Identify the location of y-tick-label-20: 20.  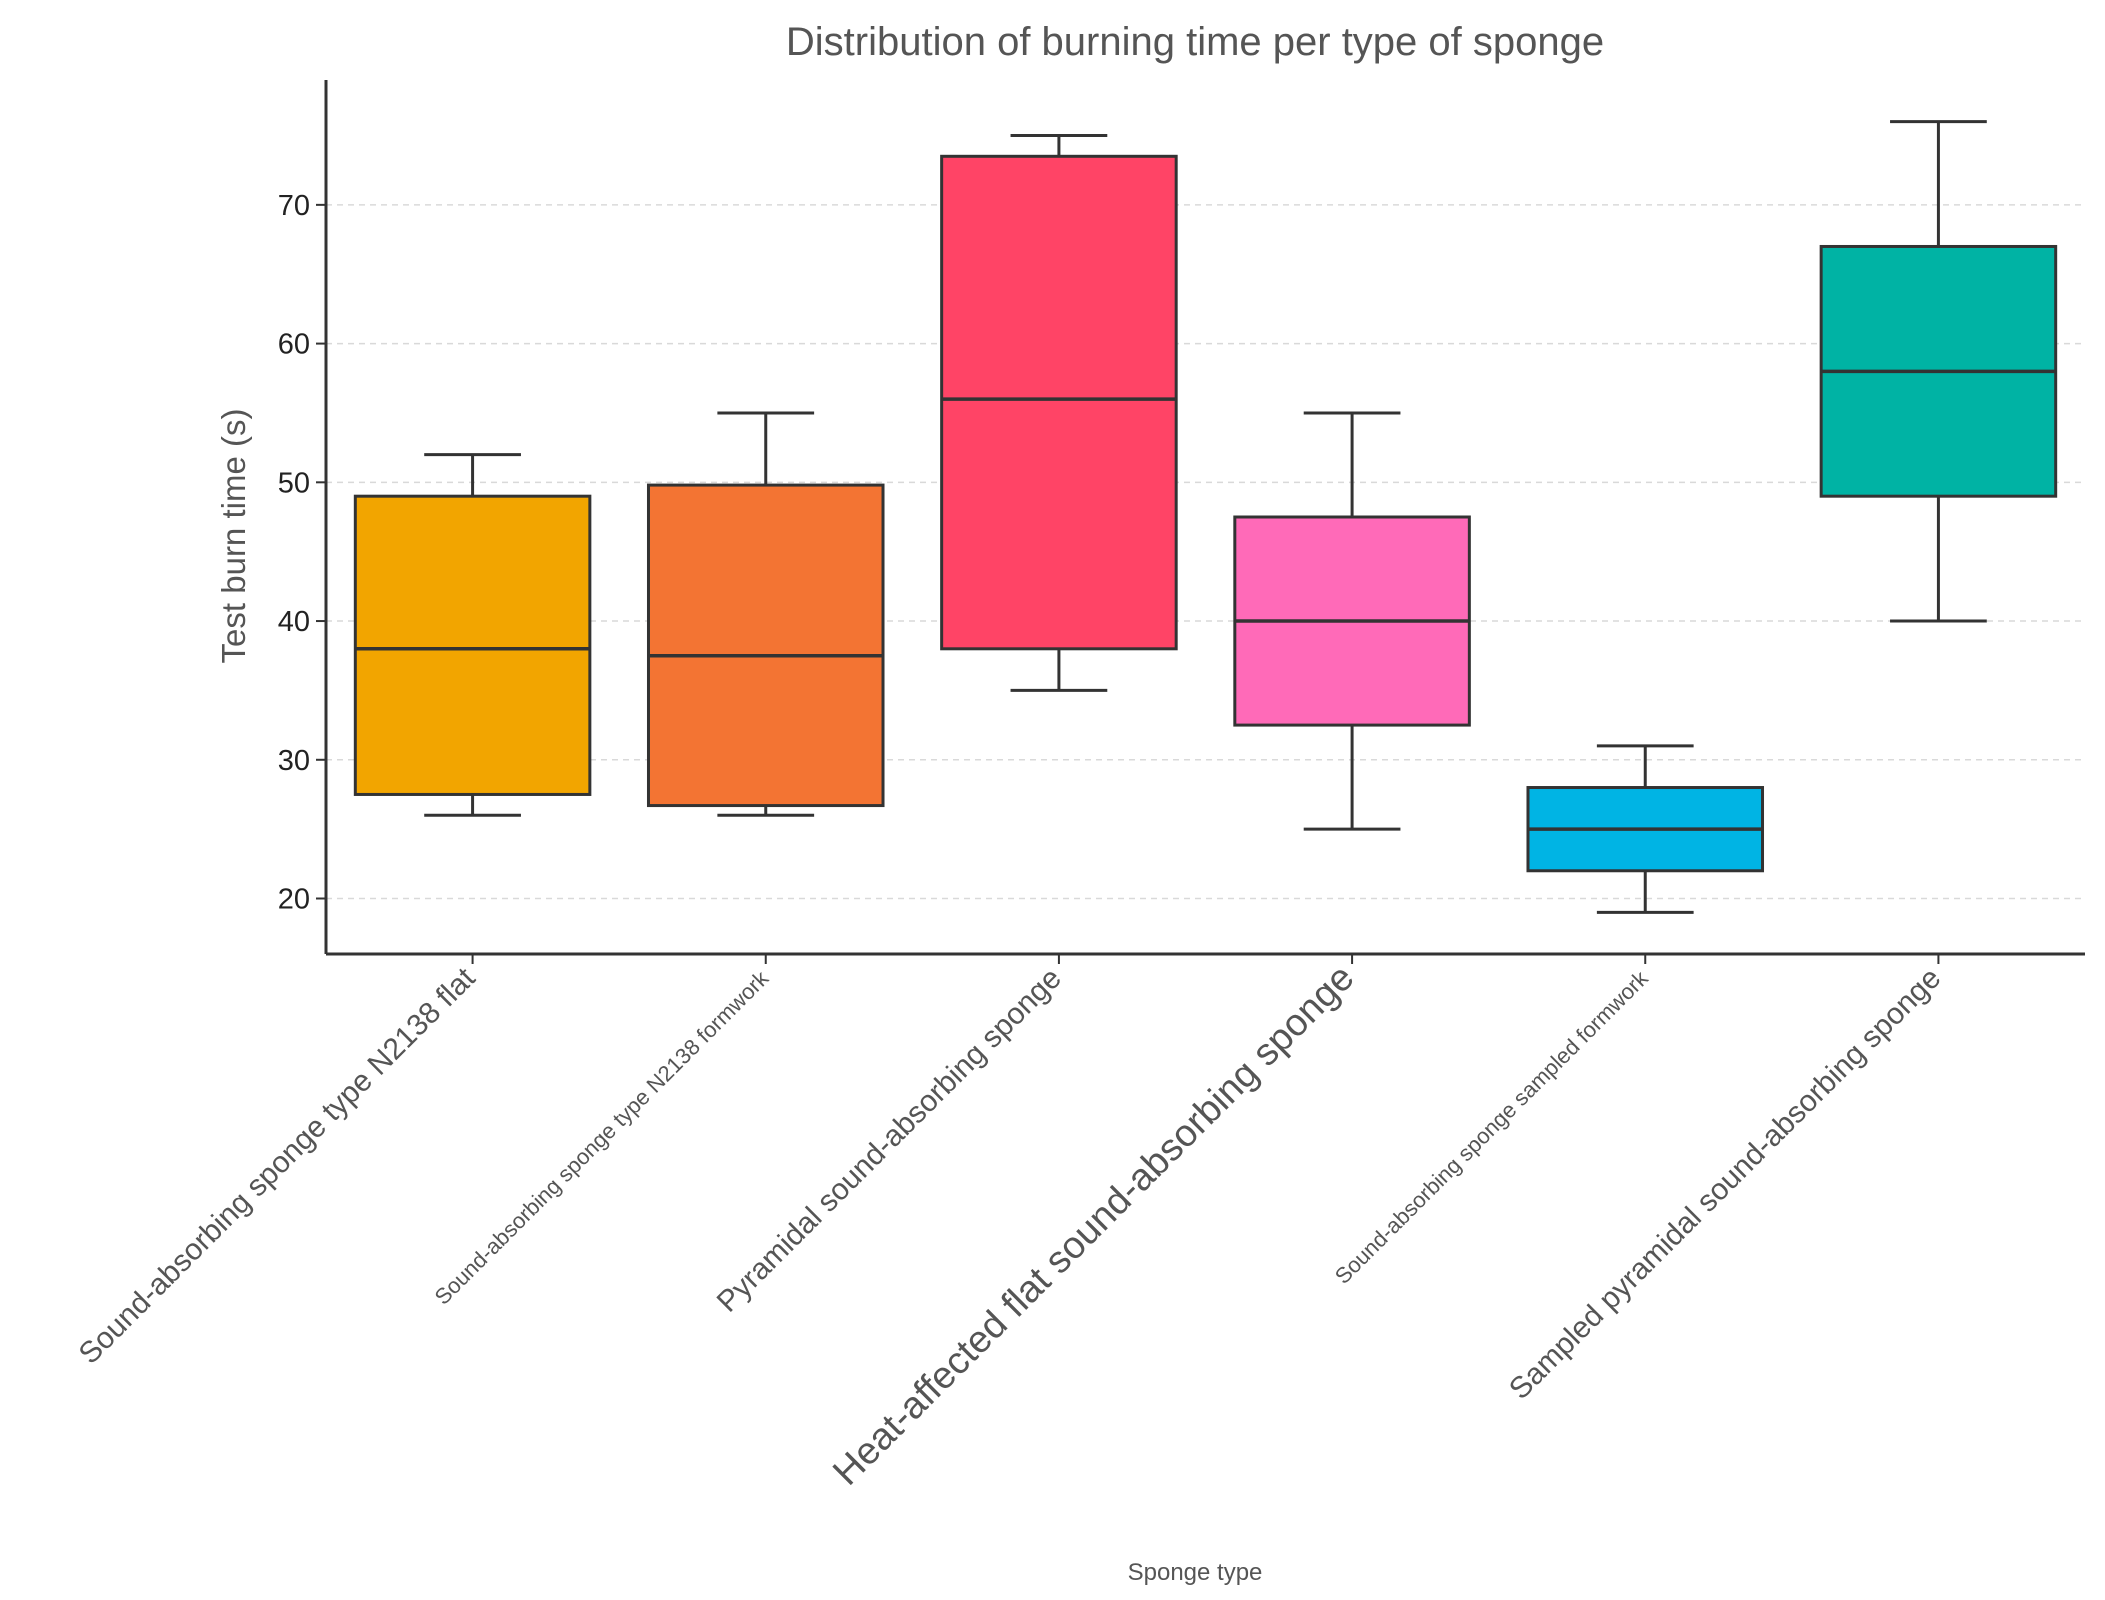
(294, 900).